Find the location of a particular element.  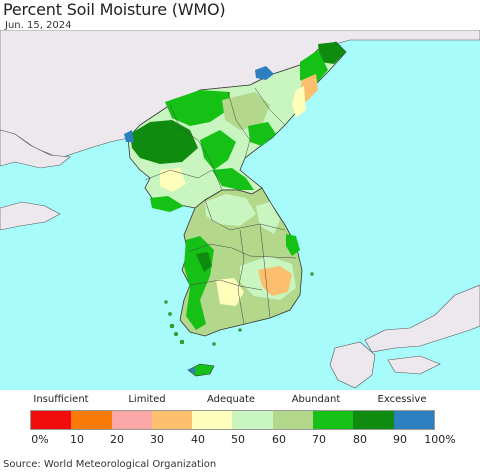

map-date: Jun. 15, 2024 is located at coordinates (38, 25).